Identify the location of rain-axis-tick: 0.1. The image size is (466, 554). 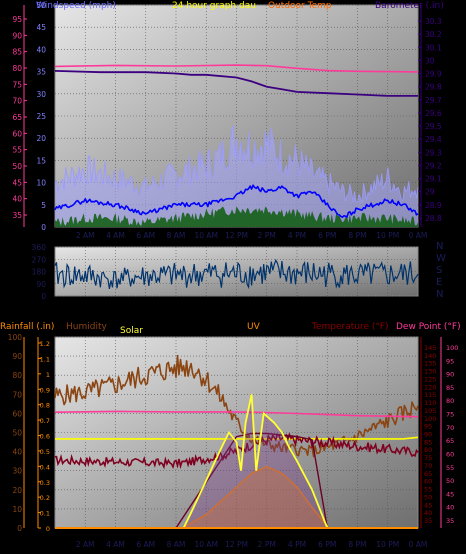
(45, 514).